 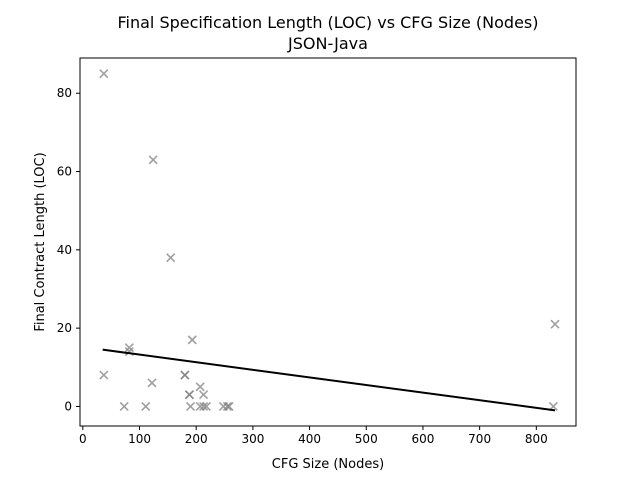 What do you see at coordinates (329, 380) in the screenshot?
I see `trend-line` at bounding box center [329, 380].